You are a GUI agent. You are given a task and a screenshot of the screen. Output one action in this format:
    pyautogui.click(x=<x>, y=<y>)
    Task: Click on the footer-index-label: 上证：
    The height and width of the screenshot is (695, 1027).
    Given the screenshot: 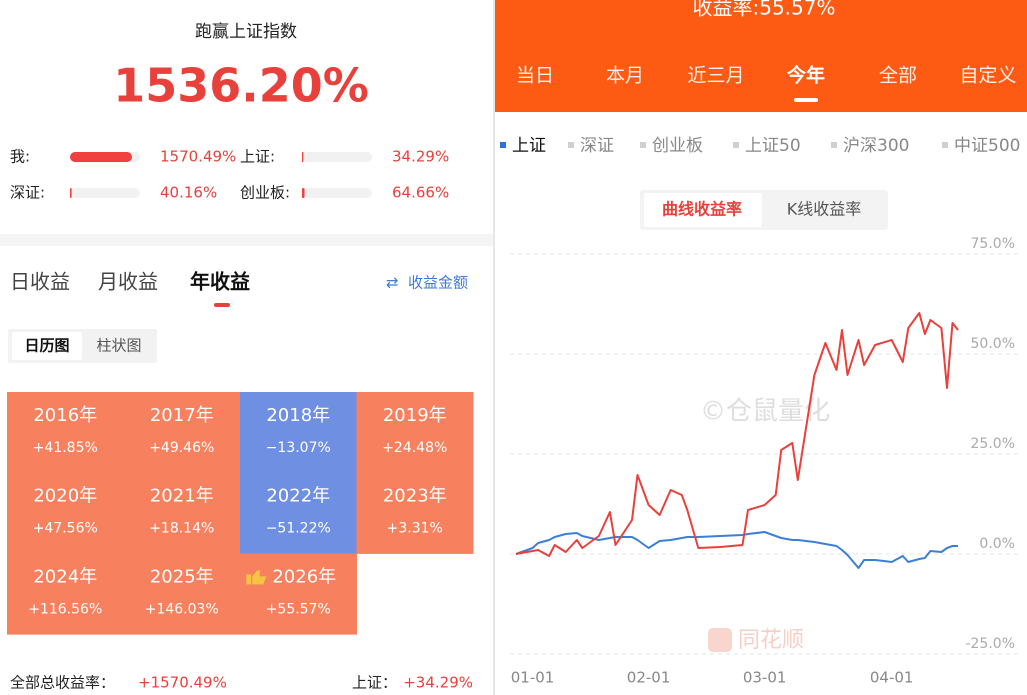 What is the action you would take?
    pyautogui.click(x=374, y=683)
    